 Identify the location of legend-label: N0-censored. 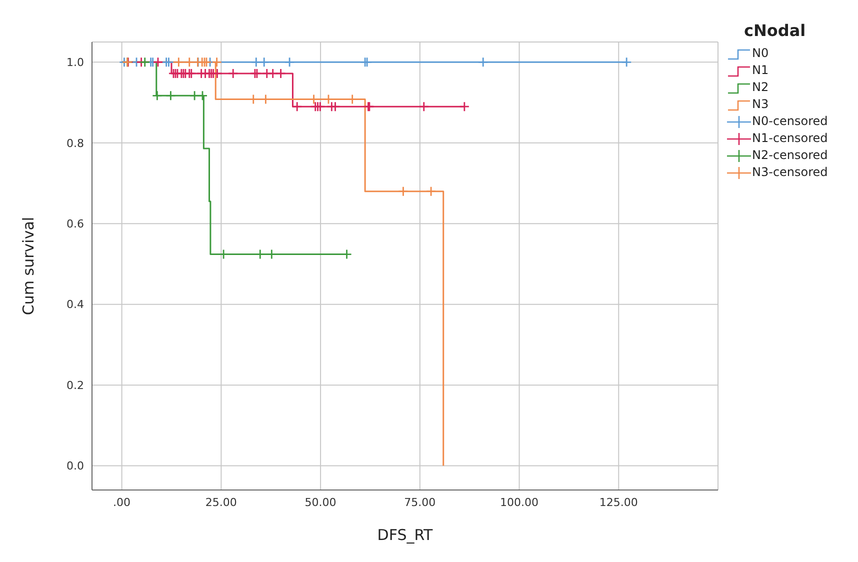
(790, 121).